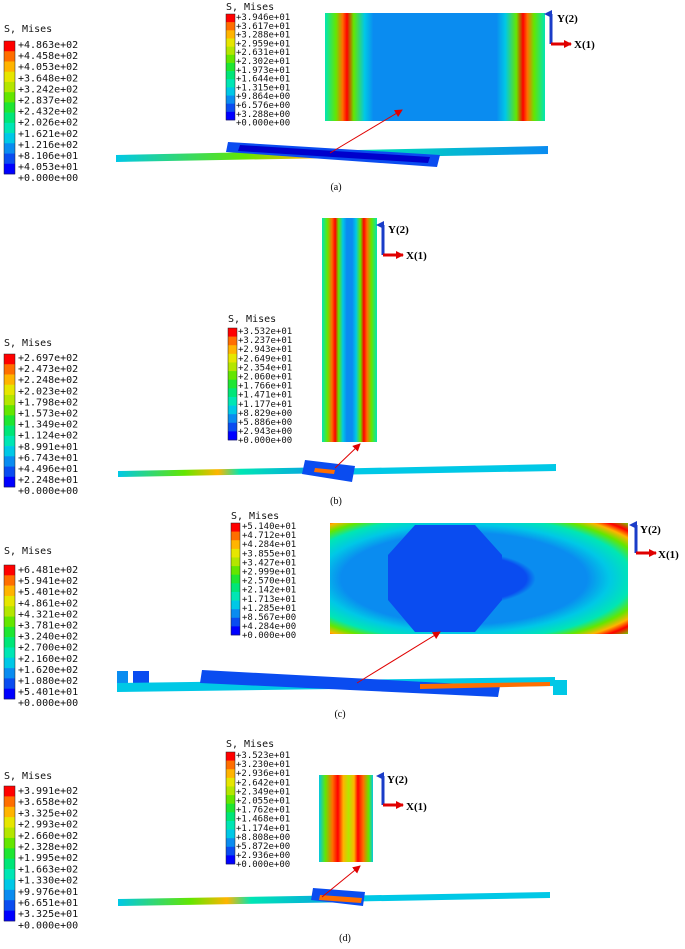 This screenshot has height=949, width=685. Describe the element at coordinates (335, 187) in the screenshot. I see `caption-a: (a)` at that location.